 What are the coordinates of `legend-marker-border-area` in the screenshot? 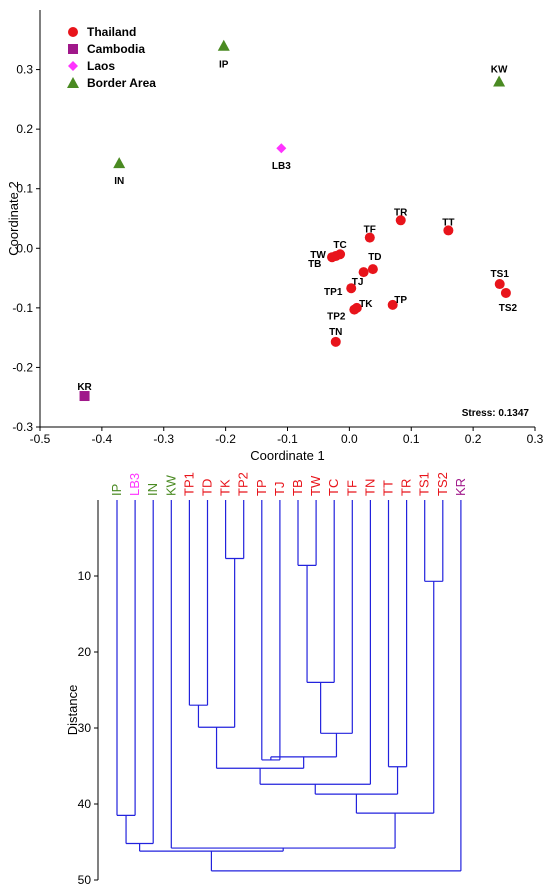 It's located at (73, 82).